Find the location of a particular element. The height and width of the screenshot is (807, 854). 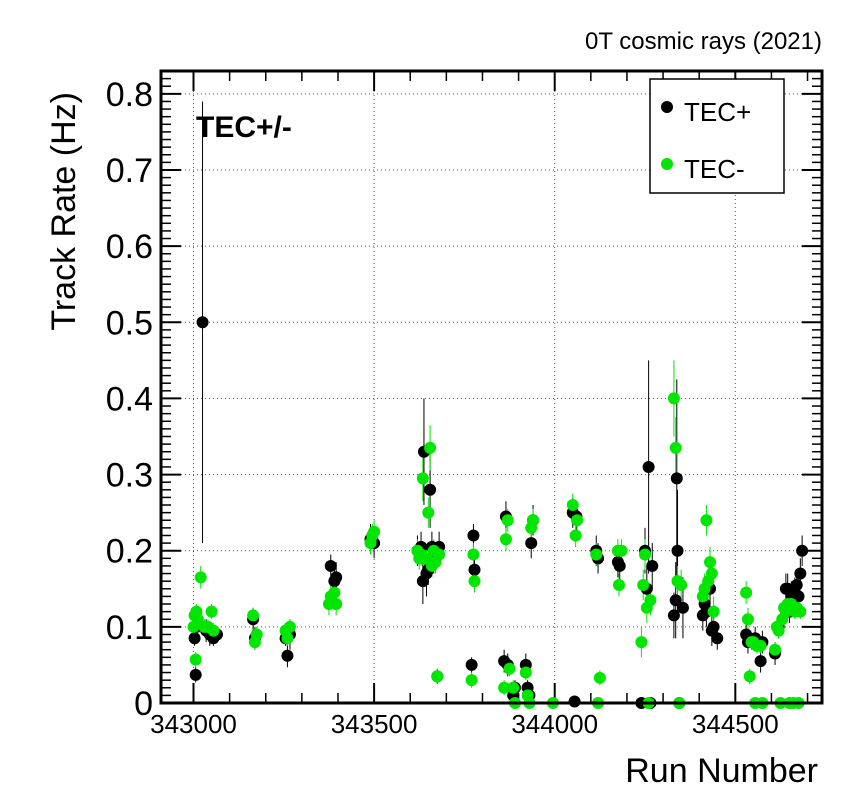

legend: TEC+ TEC- is located at coordinates (717, 136).